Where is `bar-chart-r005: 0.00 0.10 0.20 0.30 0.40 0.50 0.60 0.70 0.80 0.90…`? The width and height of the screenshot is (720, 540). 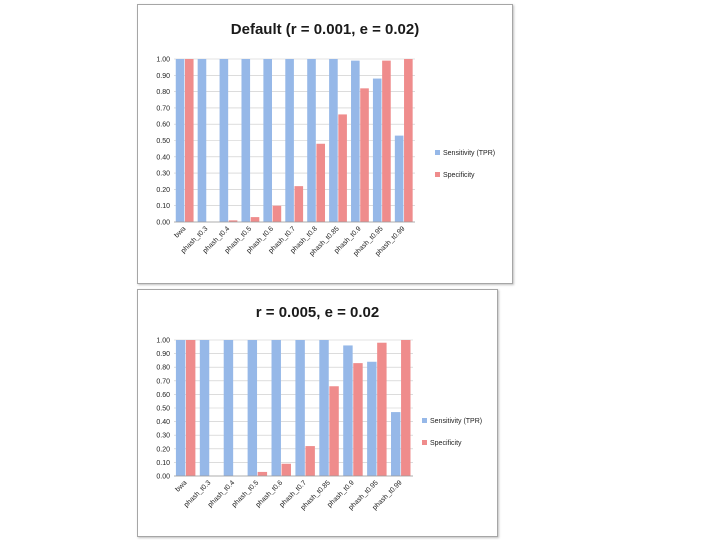
bar-chart-r005: 0.00 0.10 0.20 0.30 0.40 0.50 0.60 0.70 0.80 0.90… is located at coordinates (319, 425).